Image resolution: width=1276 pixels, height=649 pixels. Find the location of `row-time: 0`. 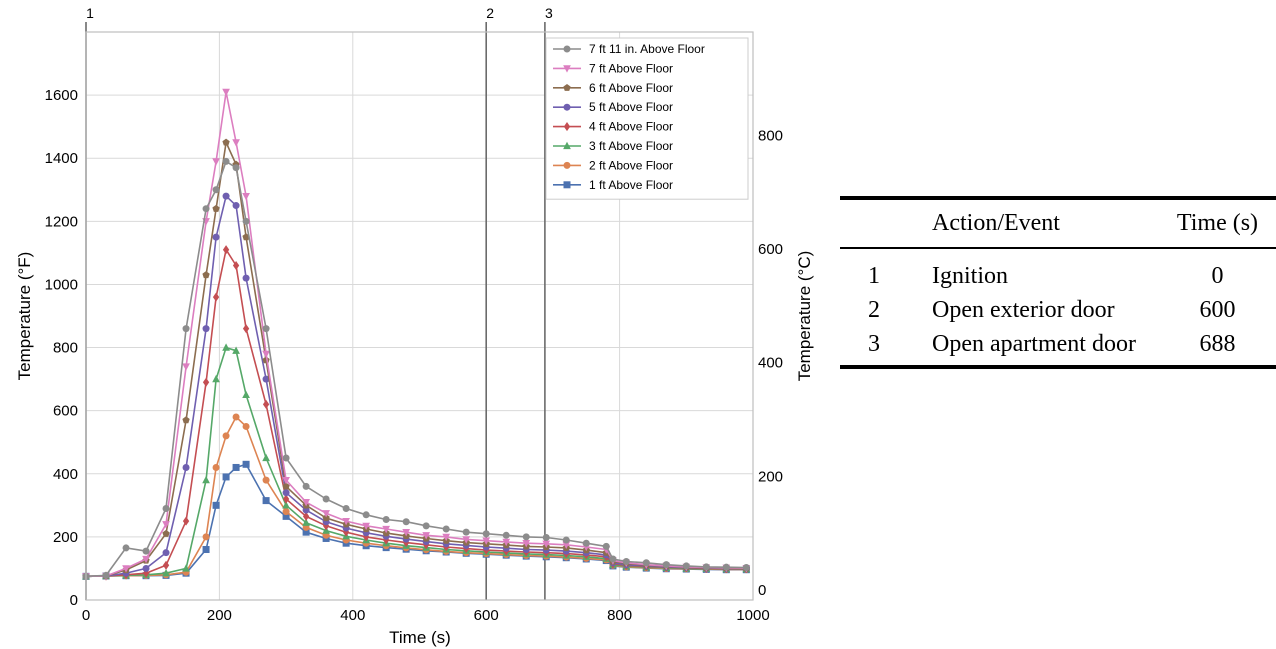

row-time: 0 is located at coordinates (1217, 276).